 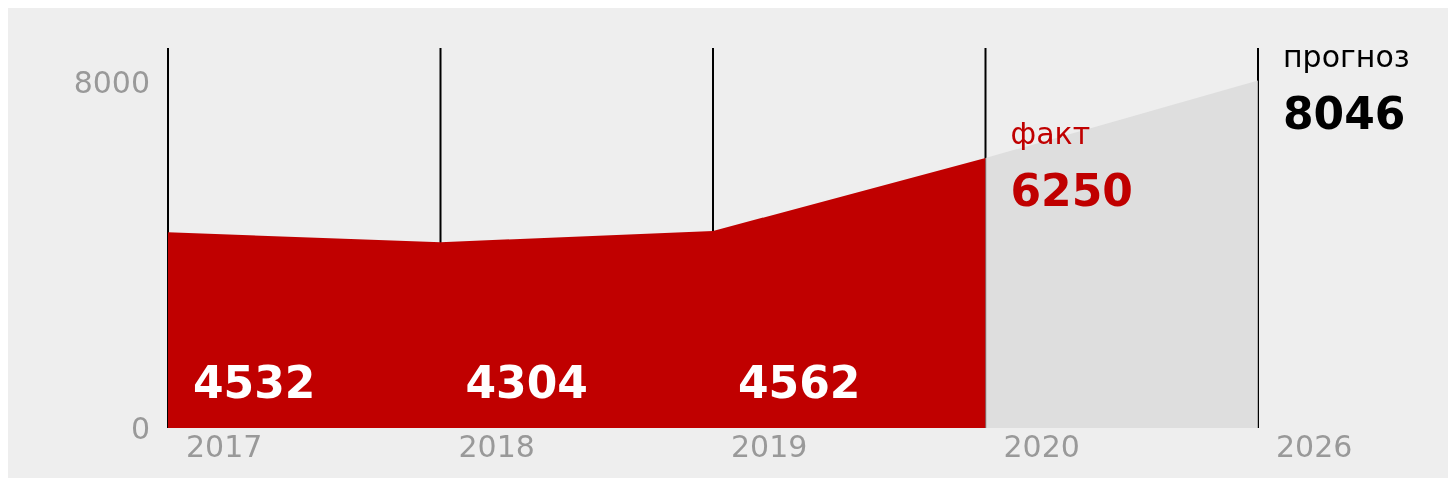 I want to click on data-label: 8046, so click(x=1344, y=113).